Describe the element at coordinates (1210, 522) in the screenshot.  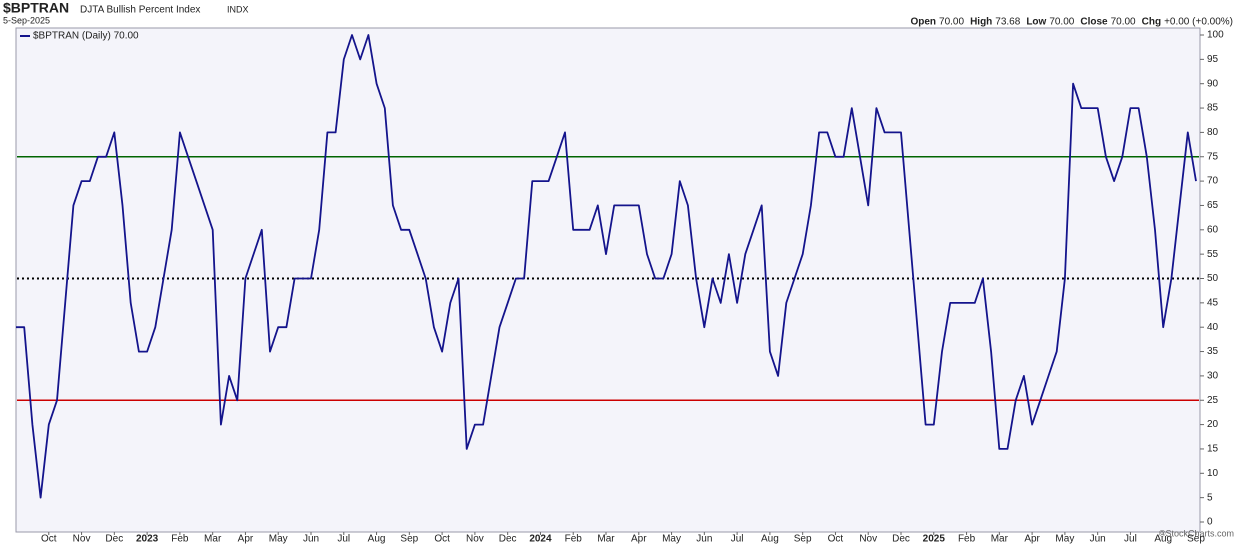
I see `y-tick-label: 0` at that location.